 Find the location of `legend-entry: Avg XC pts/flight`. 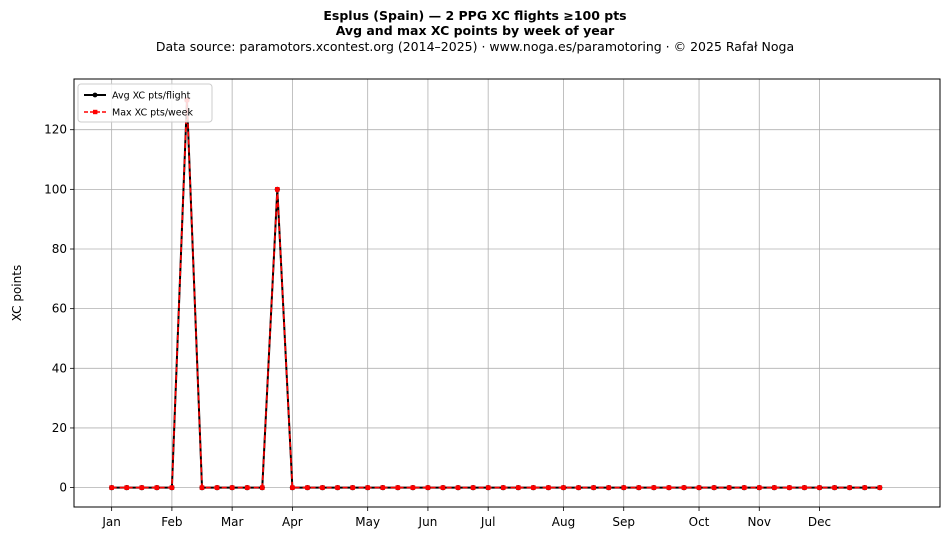

legend-entry: Avg XC pts/flight is located at coordinates (151, 96).